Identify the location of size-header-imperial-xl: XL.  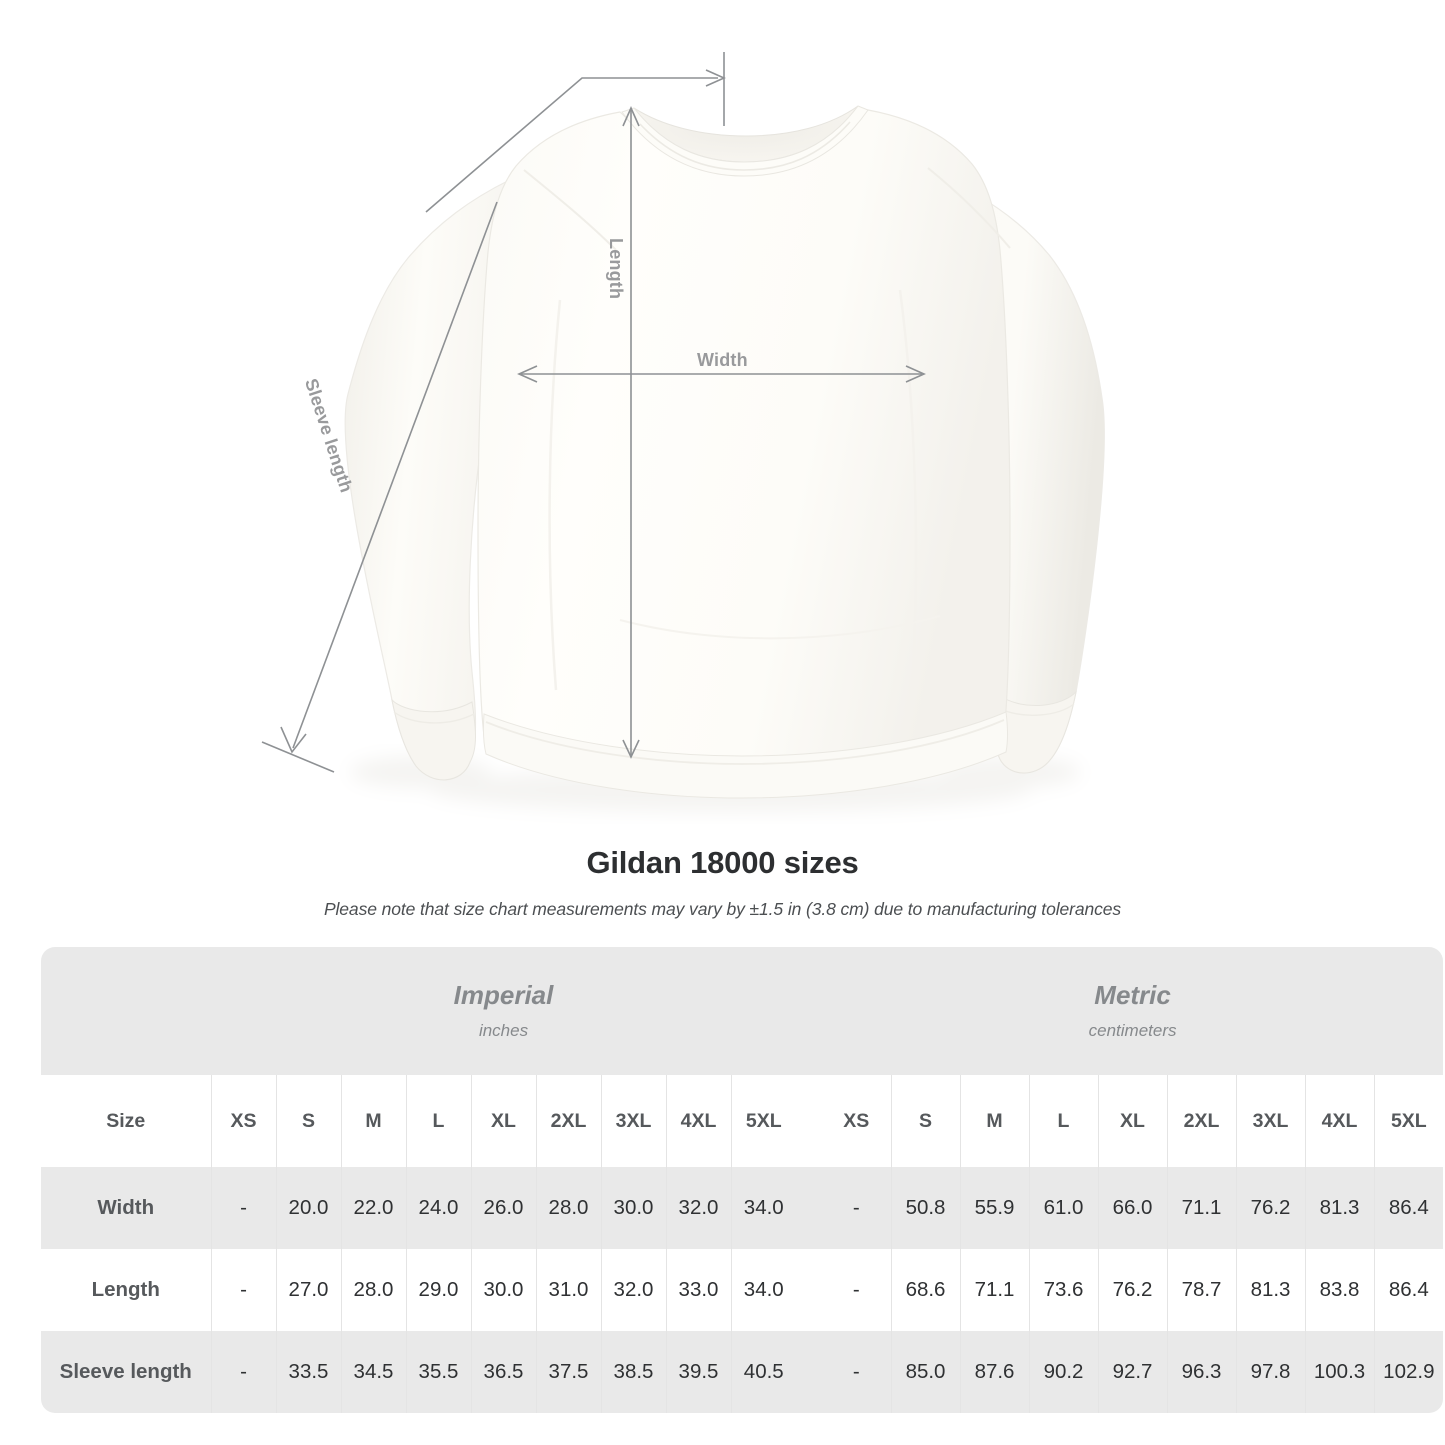
(503, 1121).